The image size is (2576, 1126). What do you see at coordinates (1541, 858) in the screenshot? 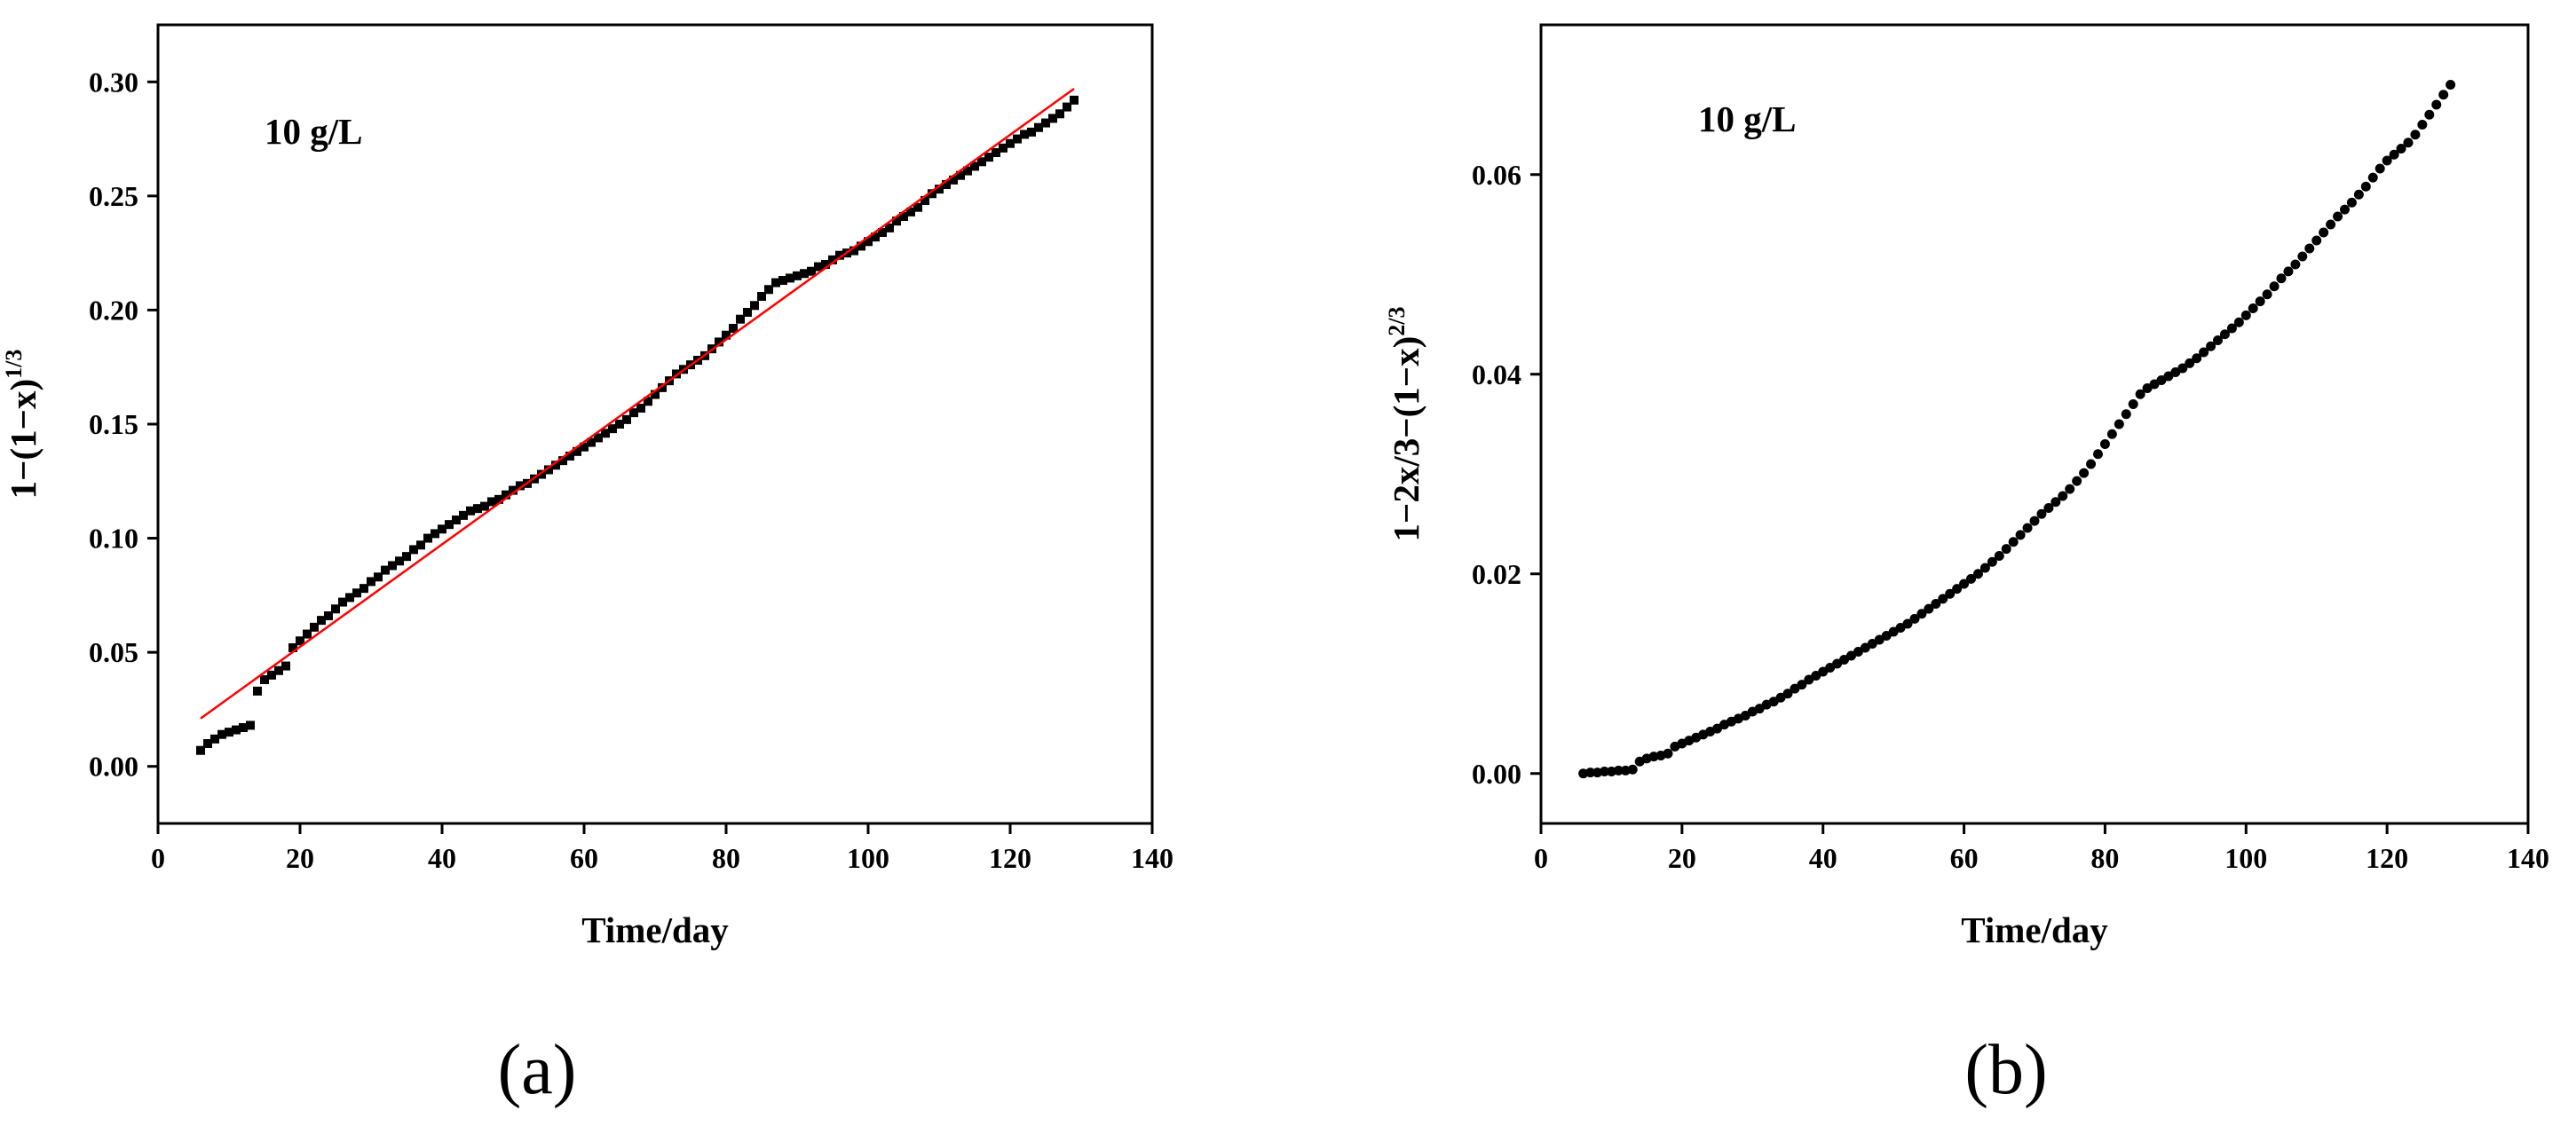
I see `chart-b-x-tick-label: 0` at bounding box center [1541, 858].